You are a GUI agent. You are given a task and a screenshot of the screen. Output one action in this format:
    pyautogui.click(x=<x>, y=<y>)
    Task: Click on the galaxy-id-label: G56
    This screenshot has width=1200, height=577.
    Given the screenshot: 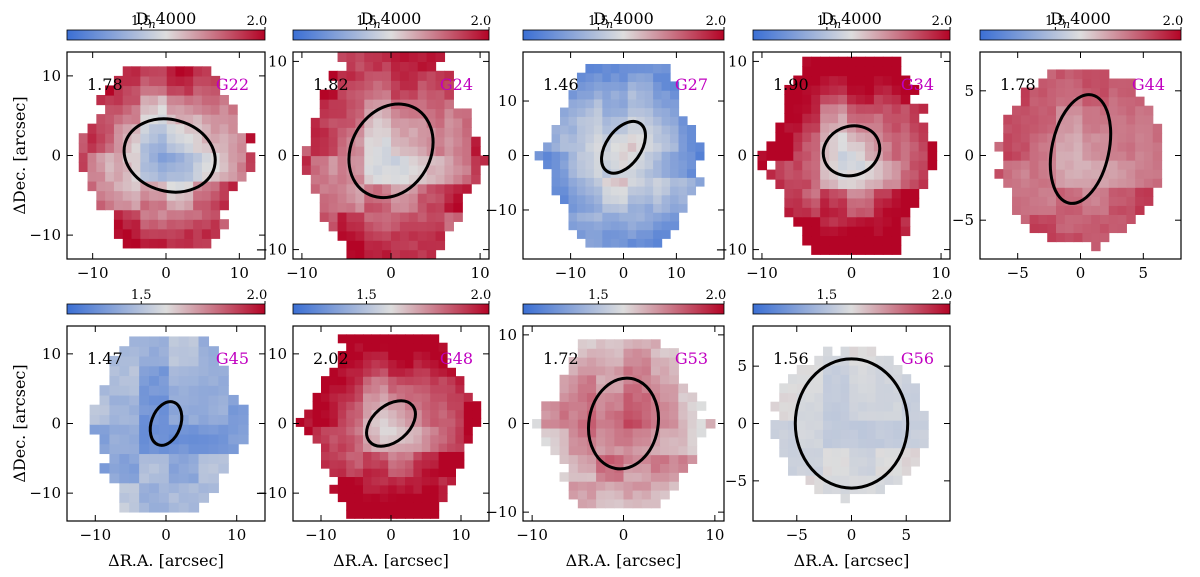 What is the action you would take?
    pyautogui.click(x=917, y=358)
    